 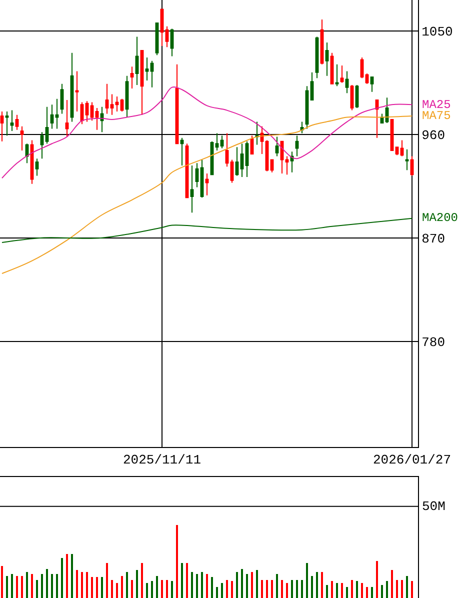 What do you see at coordinates (412, 460) in the screenshot?
I see `x-tick-label: 2026/01/27` at bounding box center [412, 460].